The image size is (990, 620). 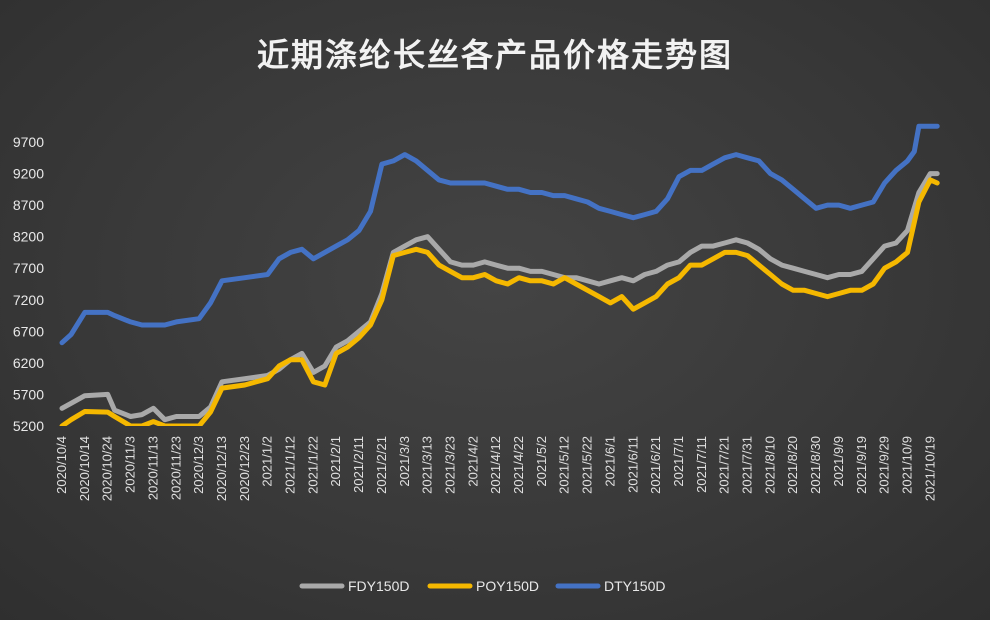 I want to click on x-tick-label: 2020/10/24, so click(x=107, y=468).